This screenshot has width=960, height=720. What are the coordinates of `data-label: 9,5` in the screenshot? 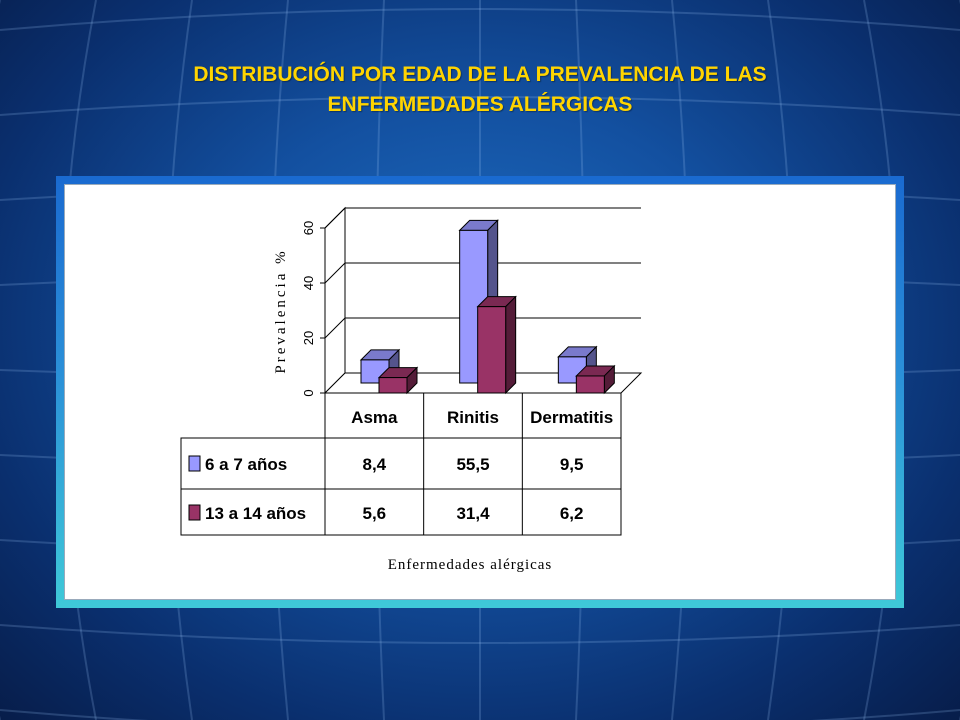 It's located at (572, 464).